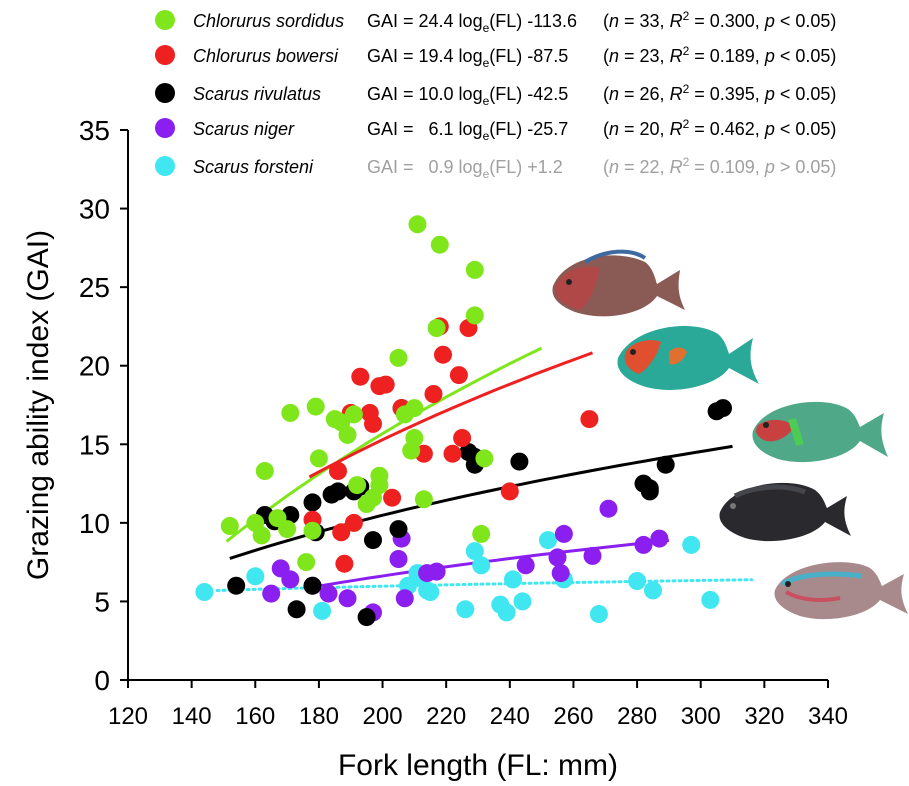 This screenshot has height=786, width=909. Describe the element at coordinates (719, 20) in the screenshot. I see `legend-stats: (n = 33, R2 = 0.300, p < 0.05)` at that location.